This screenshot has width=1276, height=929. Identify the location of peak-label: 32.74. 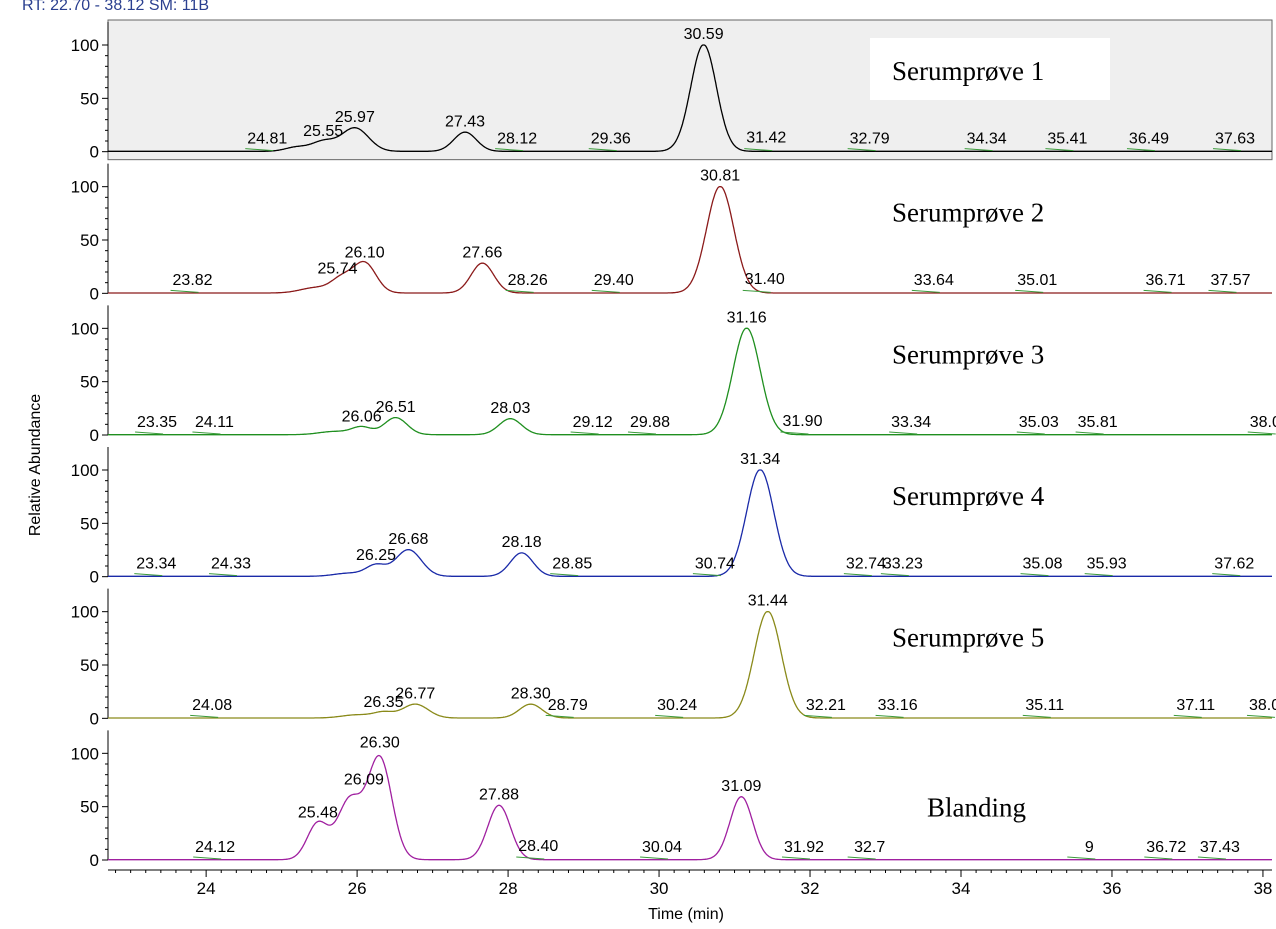
(866, 564).